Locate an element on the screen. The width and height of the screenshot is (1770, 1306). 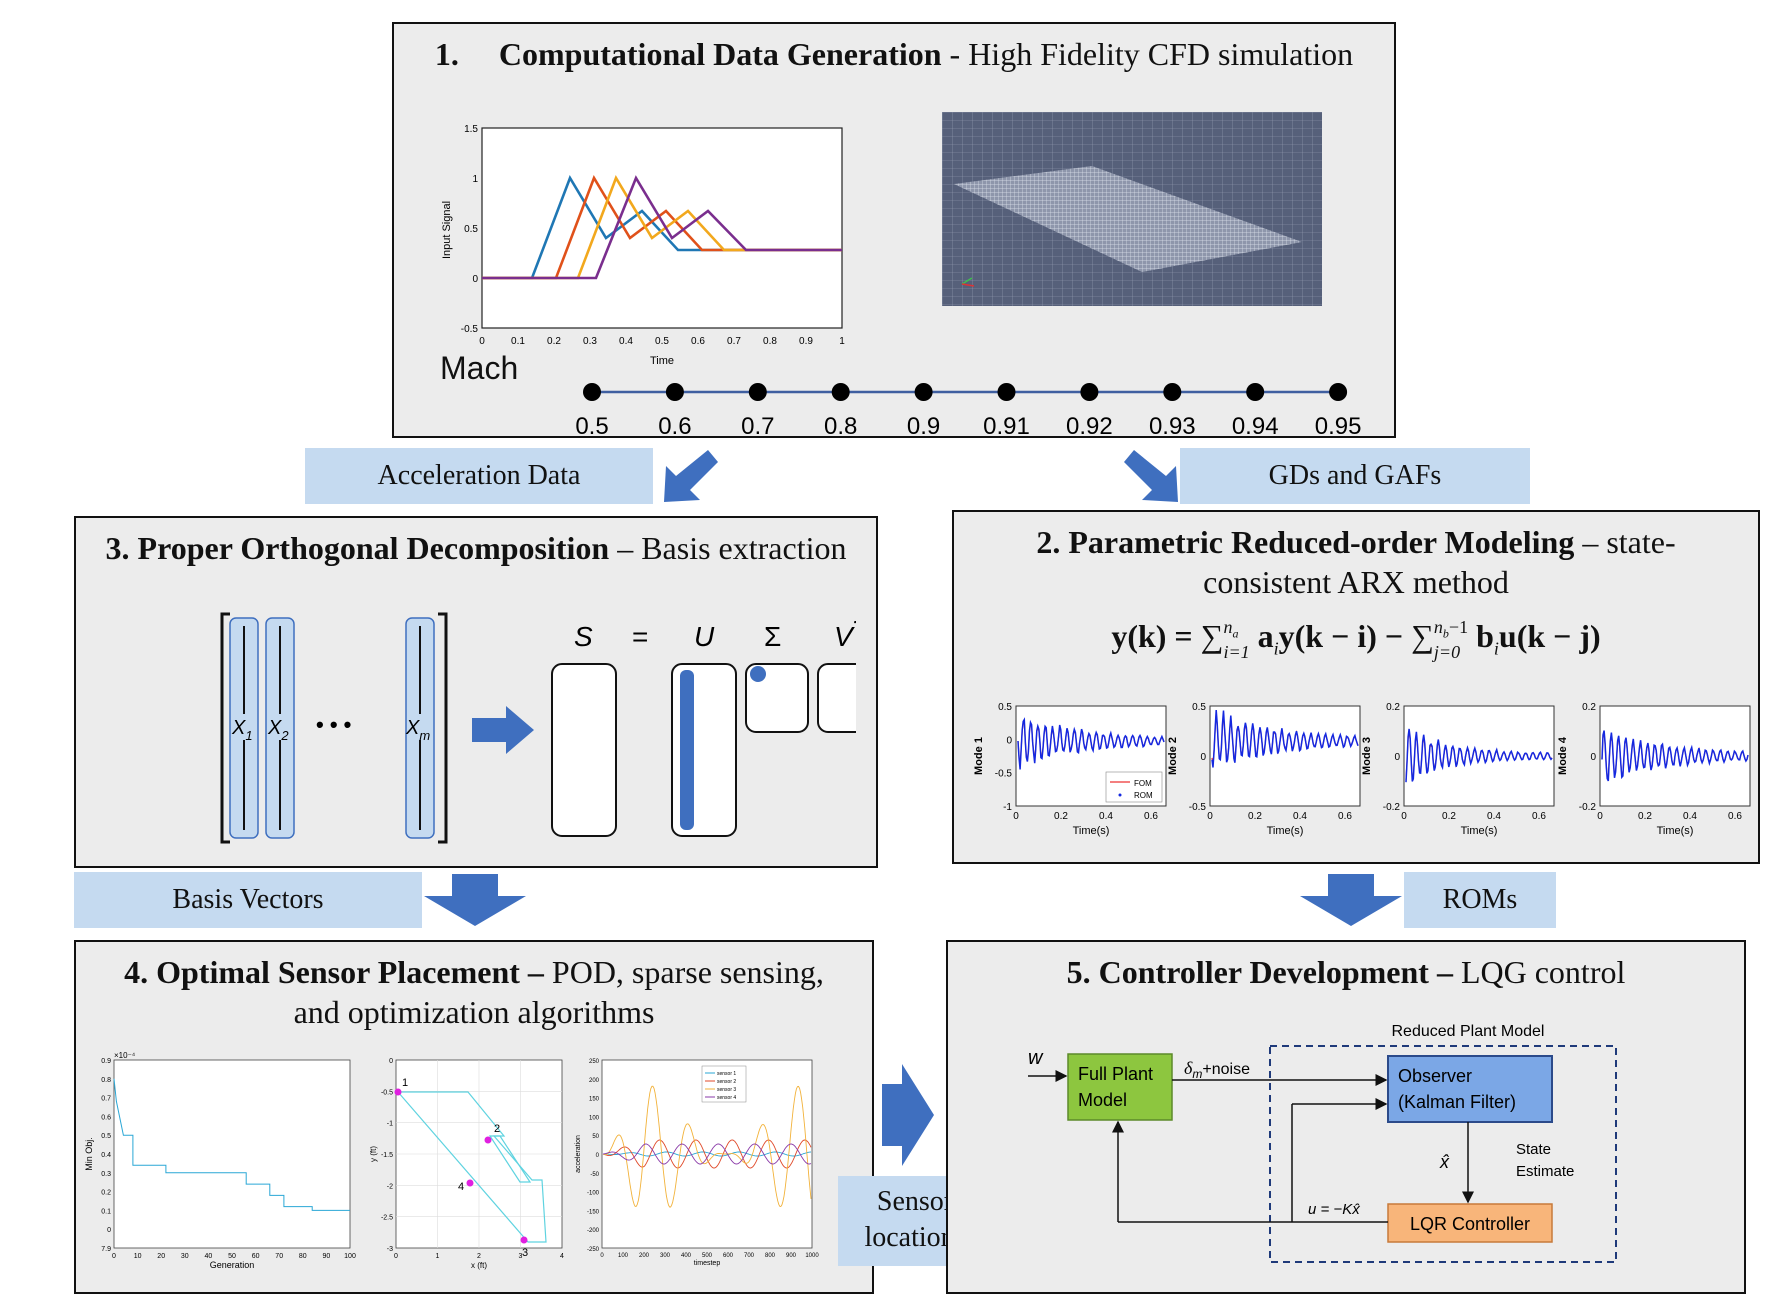
arrow-down-left is located at coordinates (691, 476).